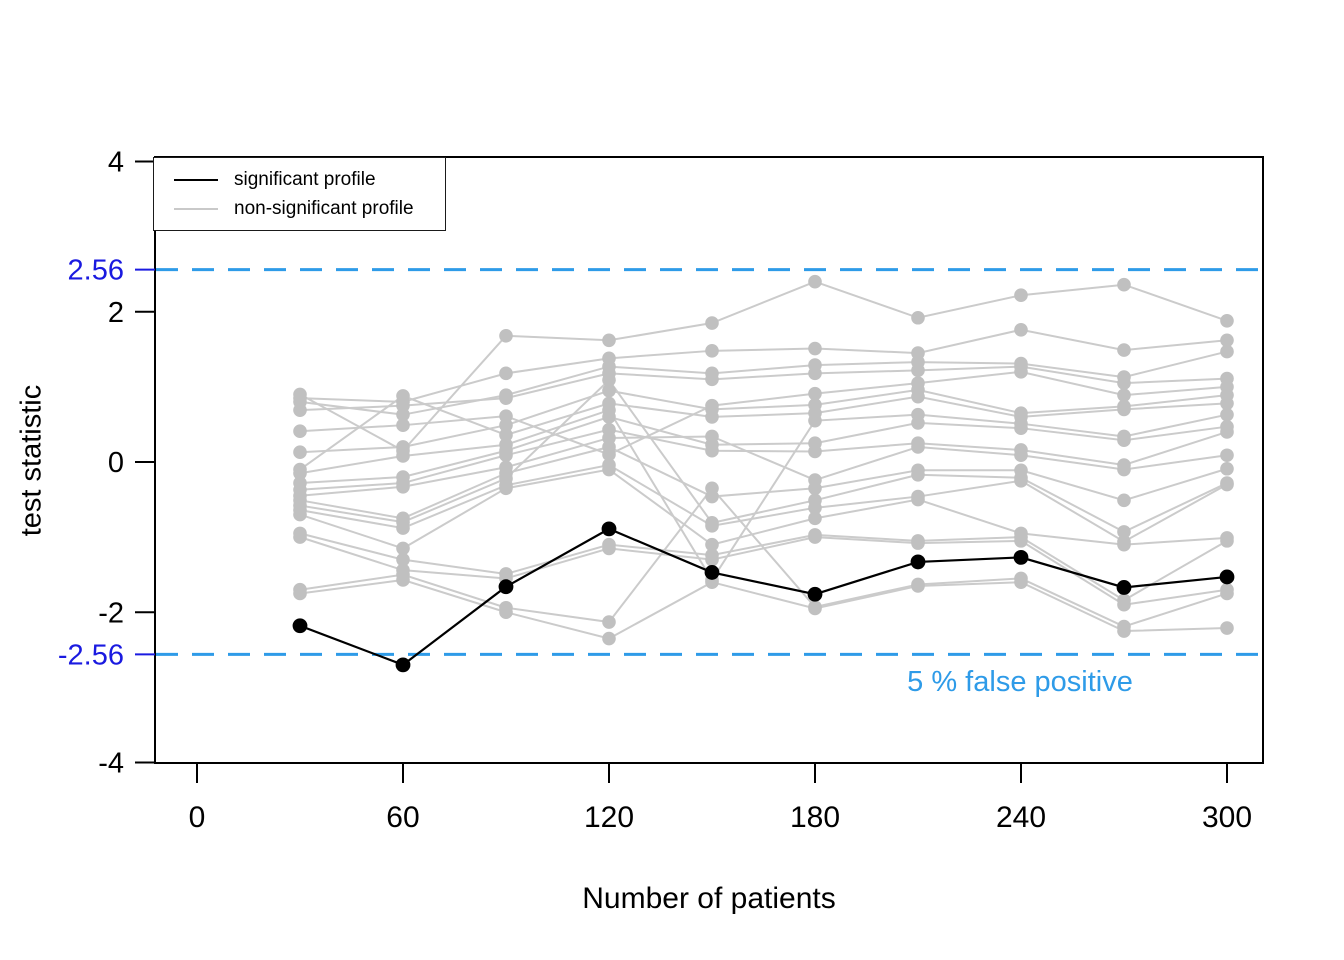 The width and height of the screenshot is (1344, 960). I want to click on x-tick-label: 60, so click(402, 817).